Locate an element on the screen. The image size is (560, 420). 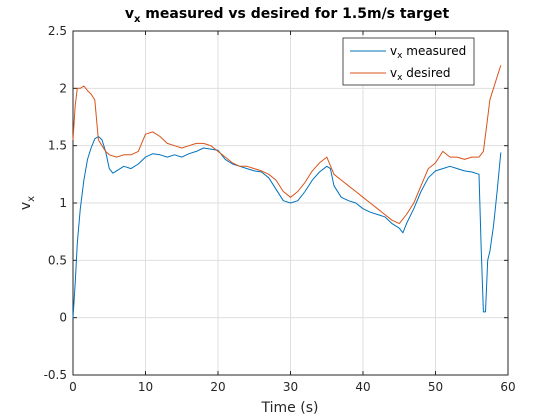
y-tick-label: 0.5 is located at coordinates (57, 260).